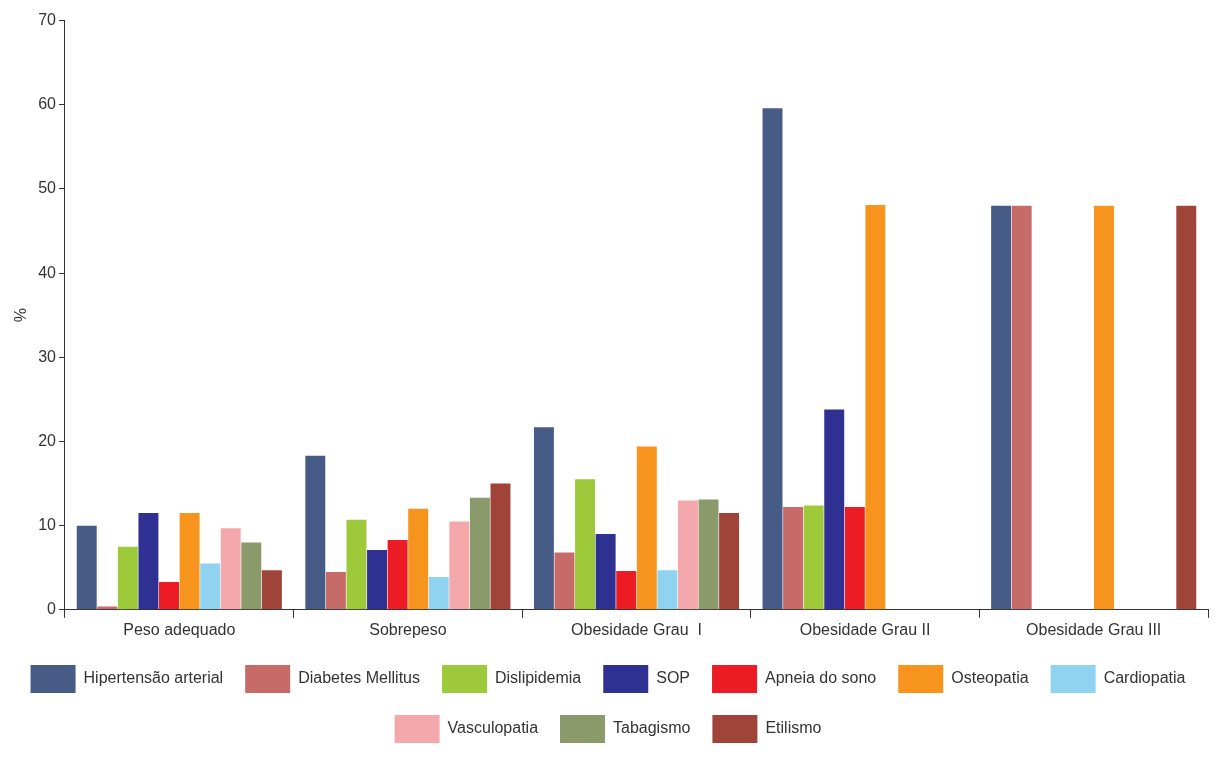 This screenshot has width=1232, height=765. I want to click on legend-label: Dislipidemia, so click(538, 678).